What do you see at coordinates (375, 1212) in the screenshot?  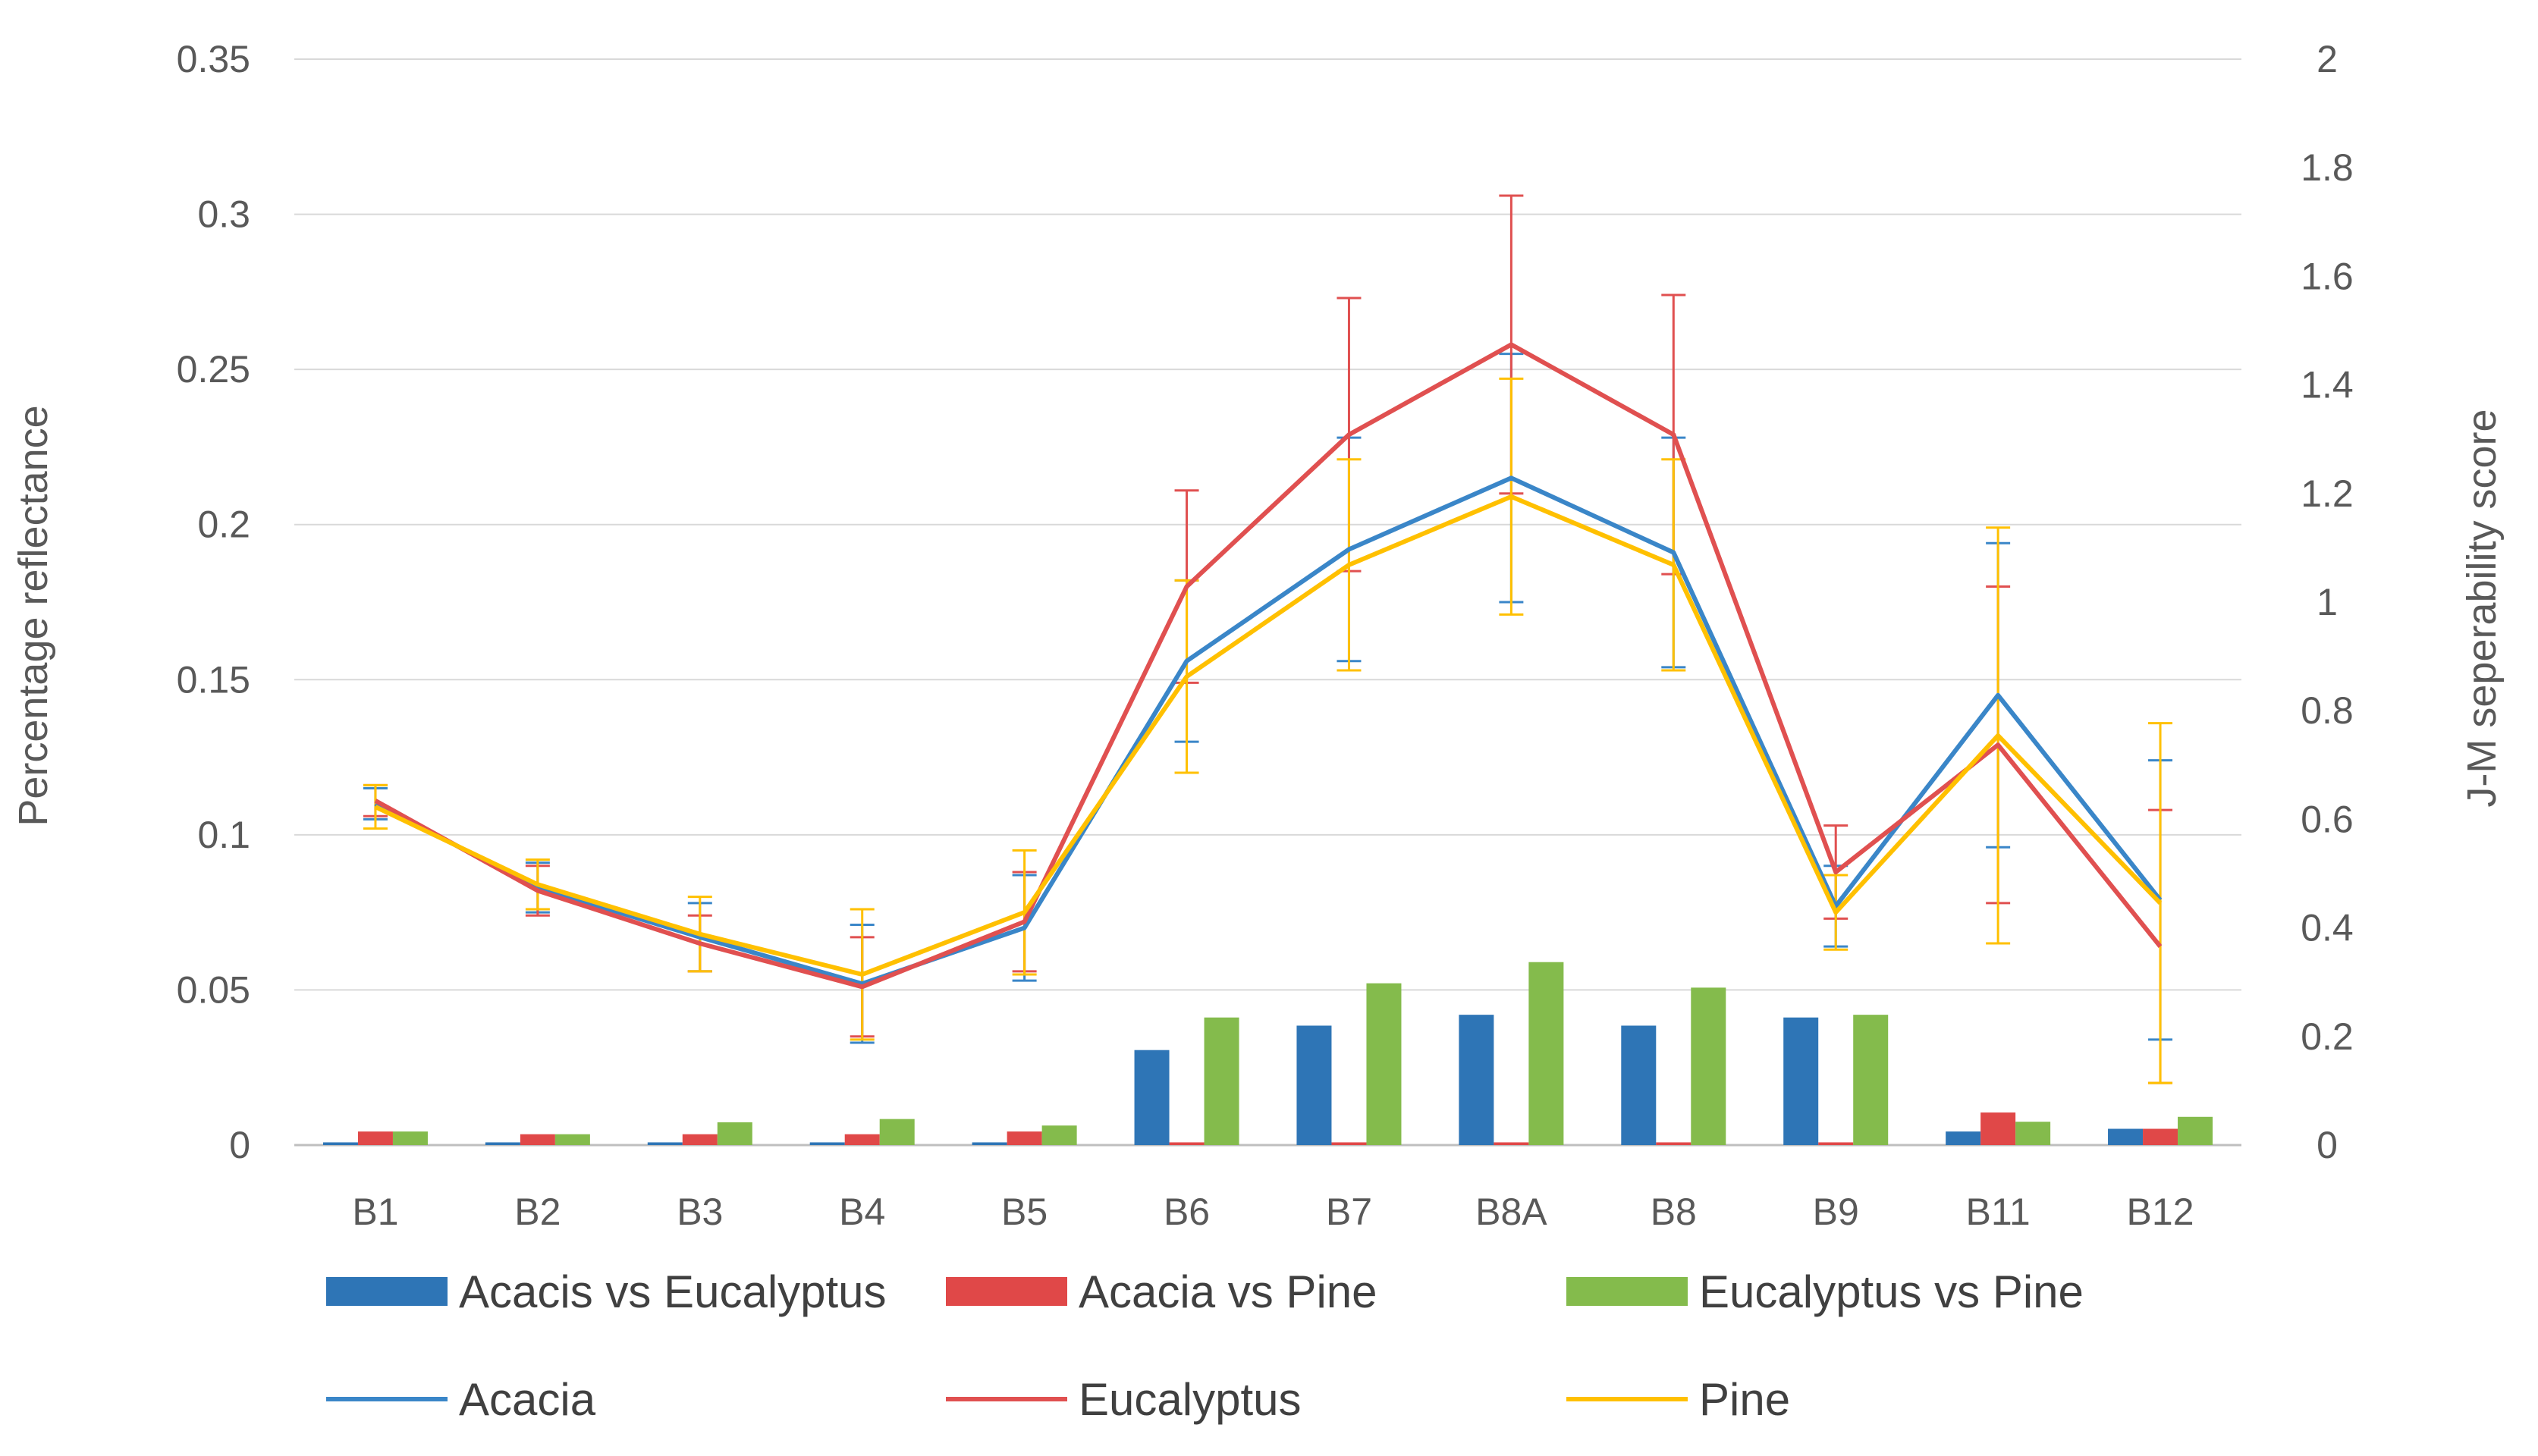 I see `x-tick-label: B1` at bounding box center [375, 1212].